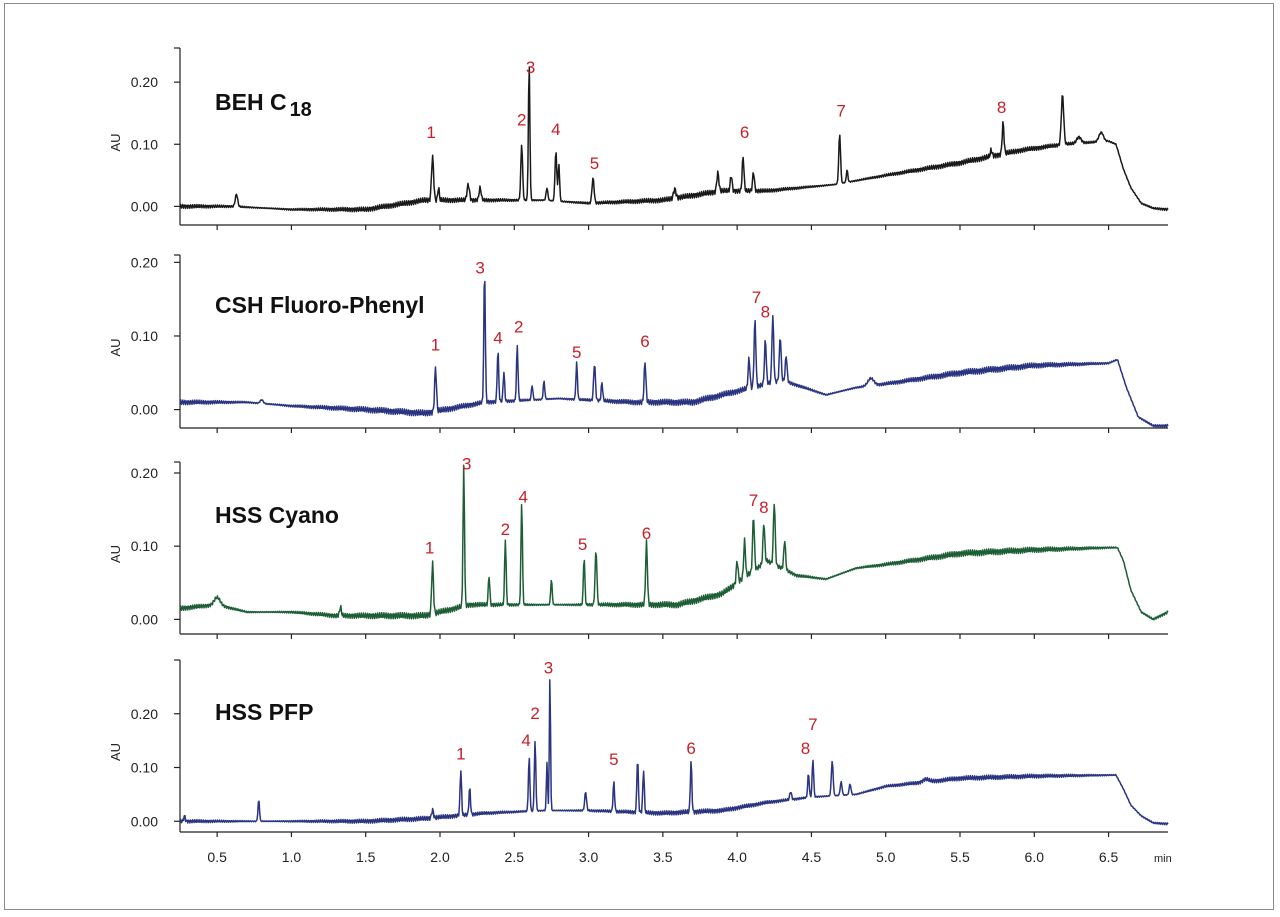 Image resolution: width=1280 pixels, height=917 pixels. I want to click on x-tick-label: 3.5, so click(663, 857).